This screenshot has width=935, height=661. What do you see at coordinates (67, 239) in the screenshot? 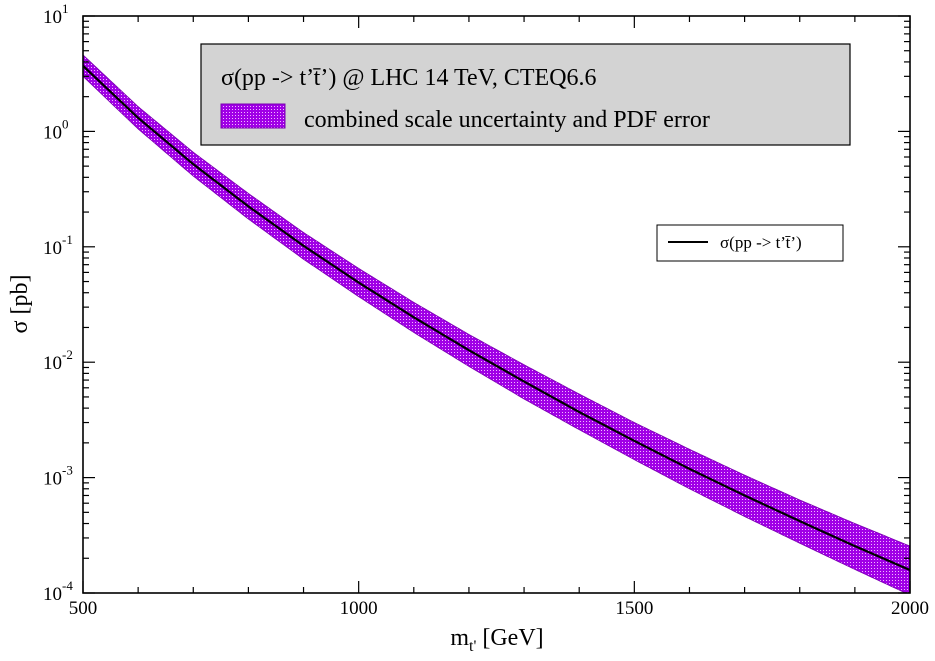
I see `y-tick-exponent: -1` at bounding box center [67, 239].